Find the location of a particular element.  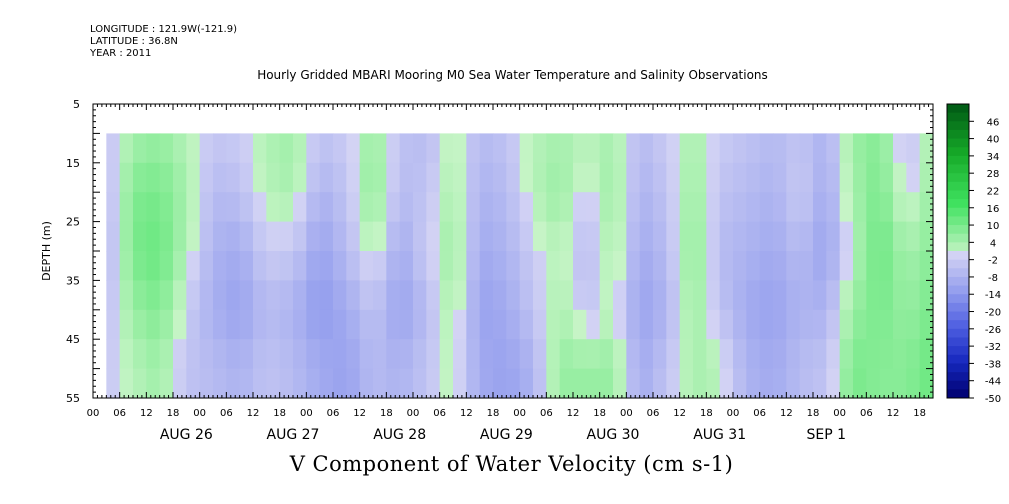

colorbar-frame is located at coordinates (958, 251).